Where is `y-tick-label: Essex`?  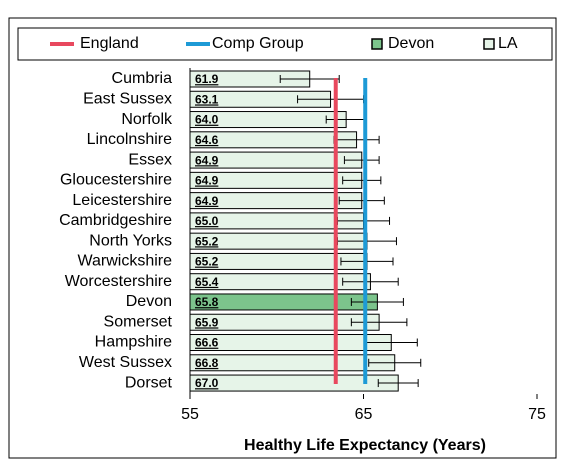
y-tick-label: Essex is located at coordinates (150, 159).